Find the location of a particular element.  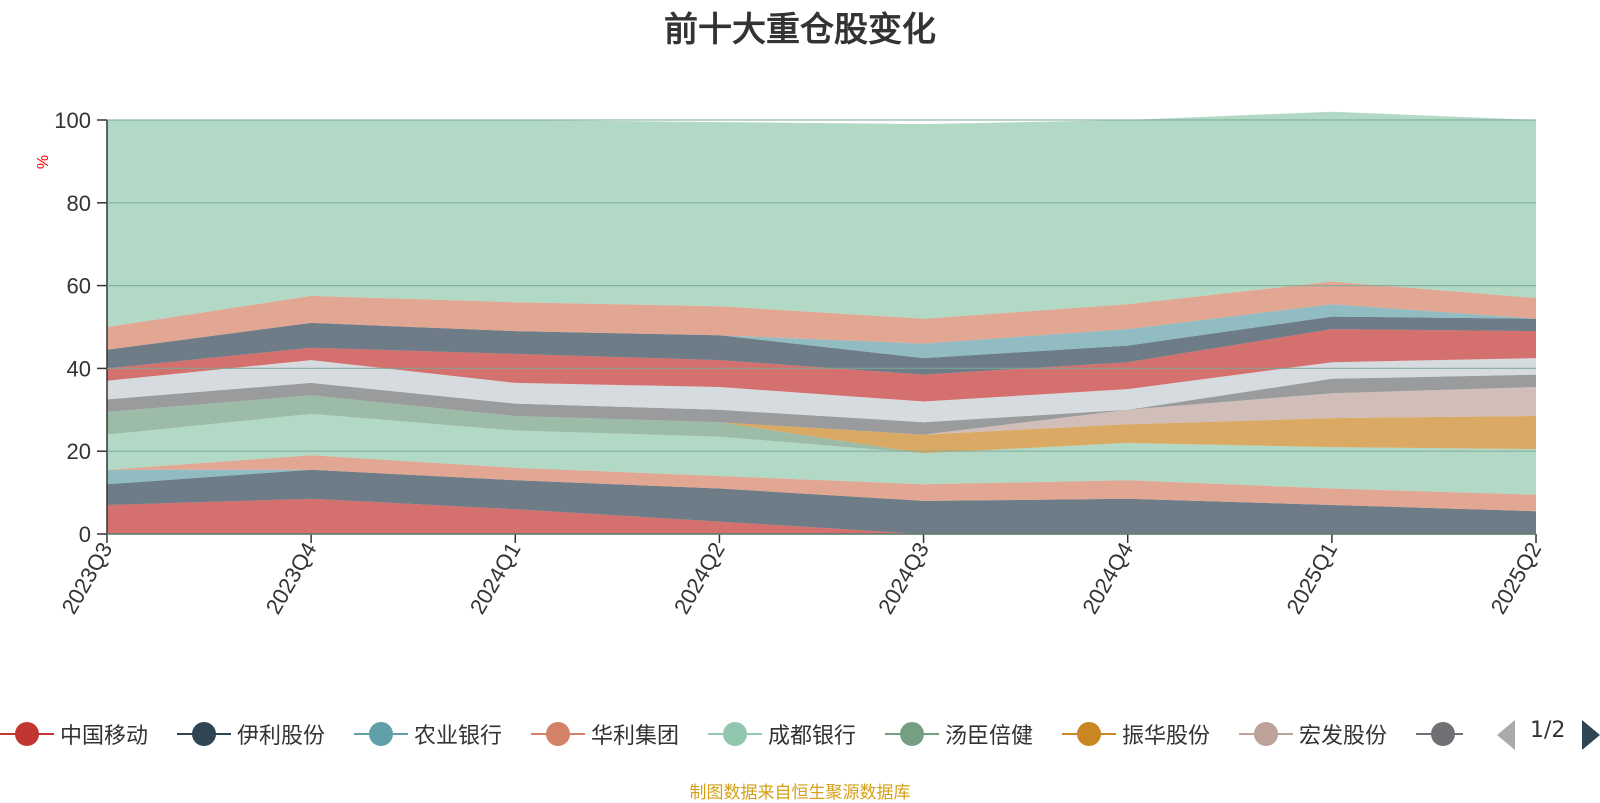

legend-item: 第九项 is located at coordinates (1439, 734).